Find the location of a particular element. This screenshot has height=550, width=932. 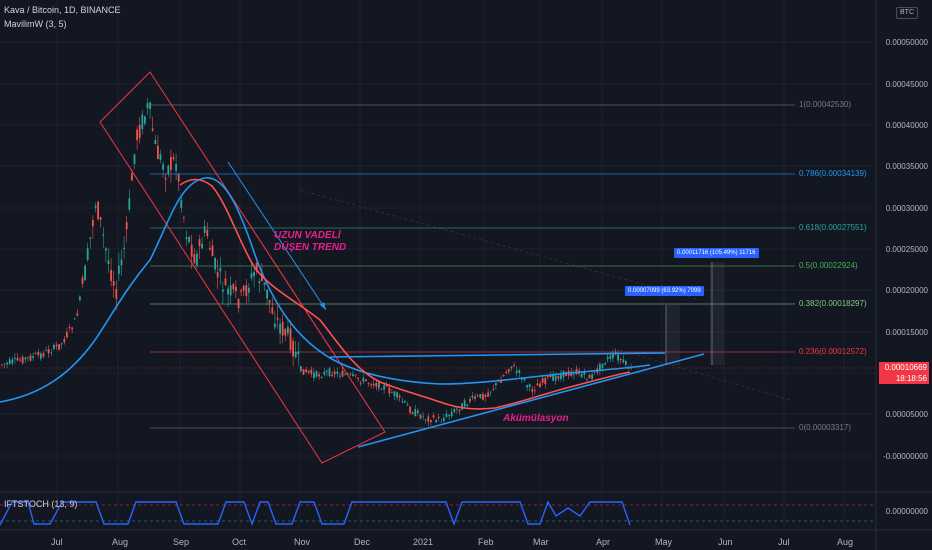

price-axis-label: 0.00025000 is located at coordinates (906, 249).